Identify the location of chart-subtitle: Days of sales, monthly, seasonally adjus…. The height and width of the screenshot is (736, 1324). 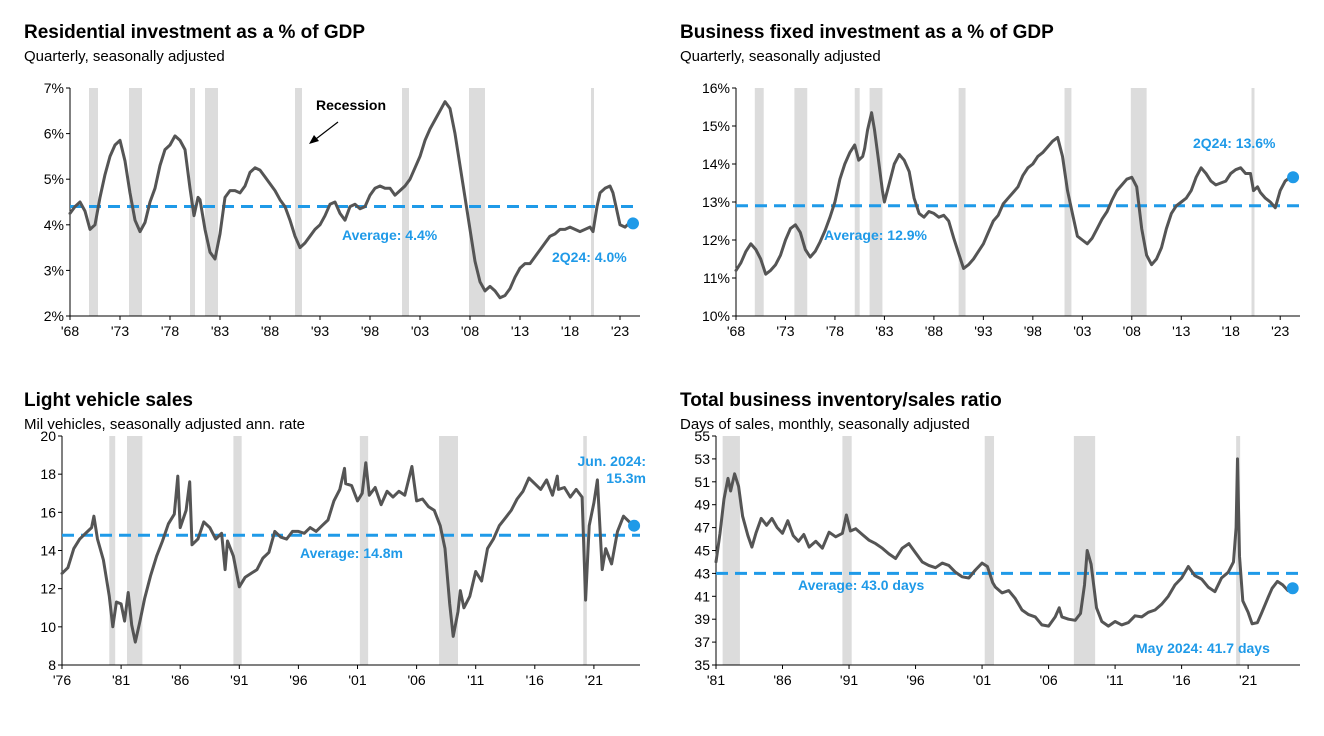
(825, 424).